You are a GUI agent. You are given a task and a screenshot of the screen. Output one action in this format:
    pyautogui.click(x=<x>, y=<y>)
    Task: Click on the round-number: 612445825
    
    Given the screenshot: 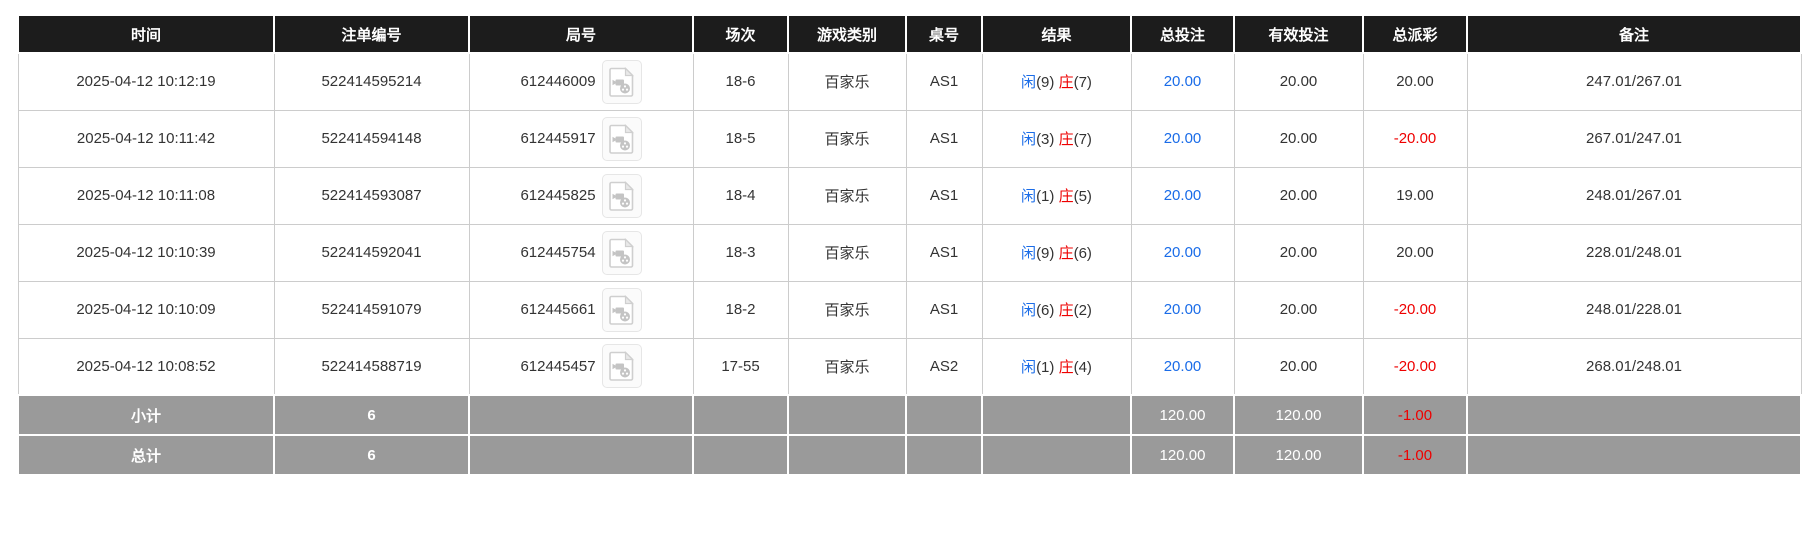 What is the action you would take?
    pyautogui.click(x=558, y=195)
    